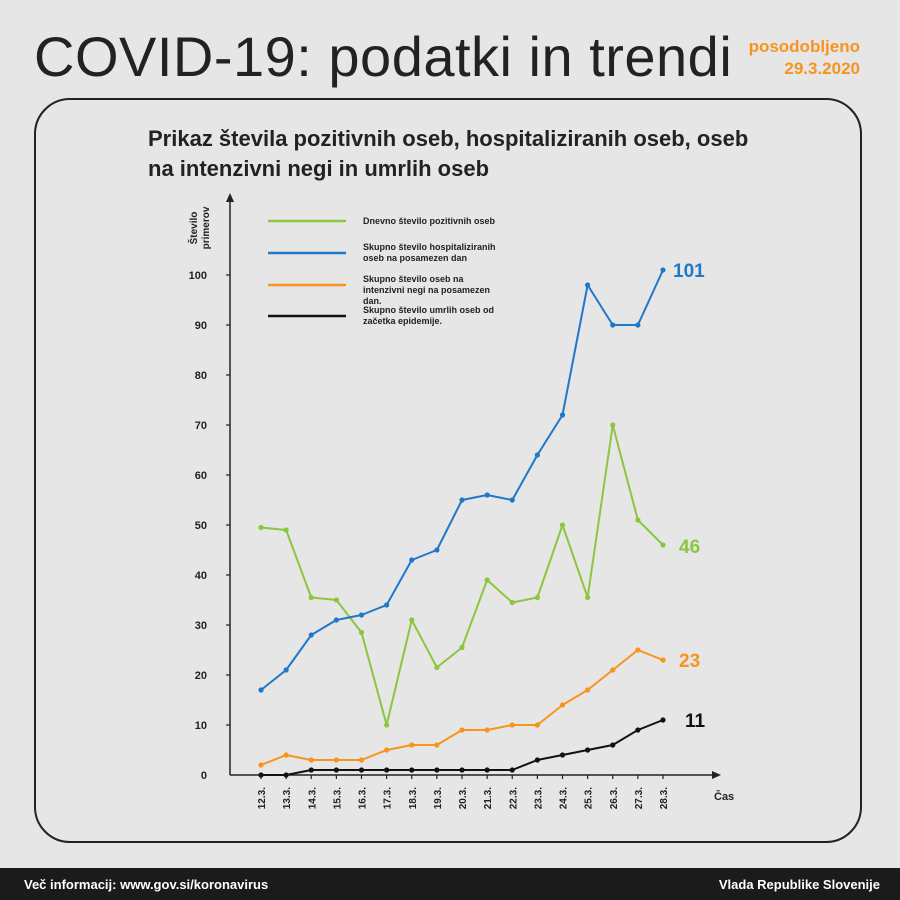 The image size is (900, 900). What do you see at coordinates (193, 228) in the screenshot?
I see `y-axis-label-line-1: Število` at bounding box center [193, 228].